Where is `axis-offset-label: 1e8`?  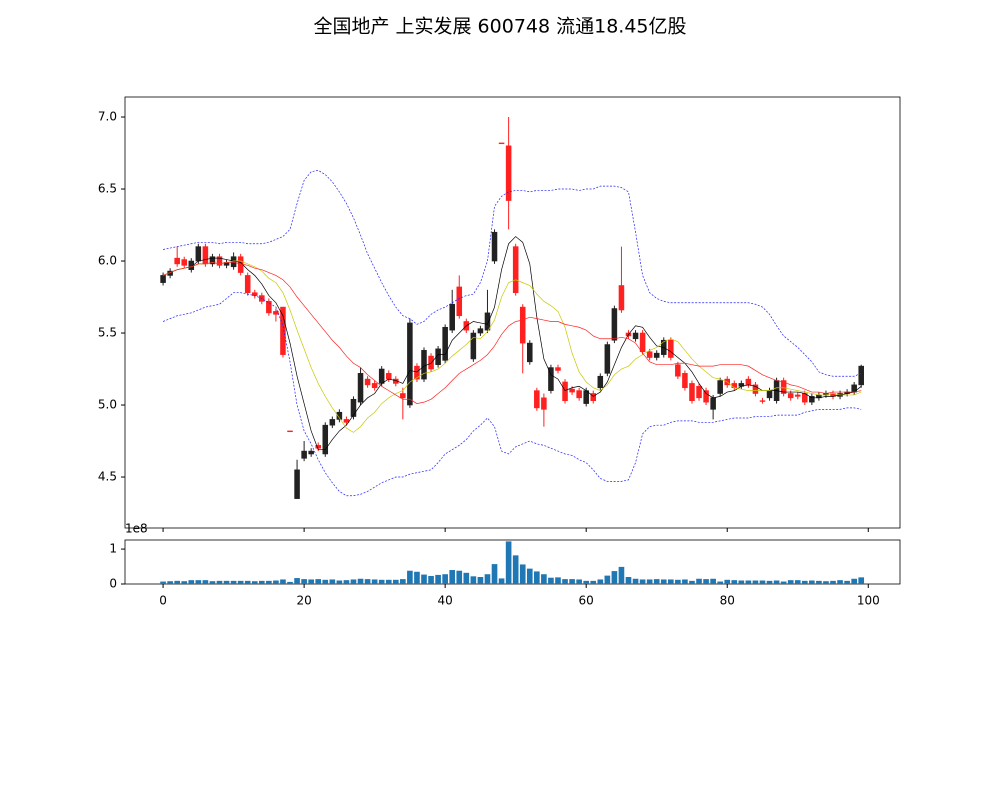 axis-offset-label: 1e8 is located at coordinates (136, 529).